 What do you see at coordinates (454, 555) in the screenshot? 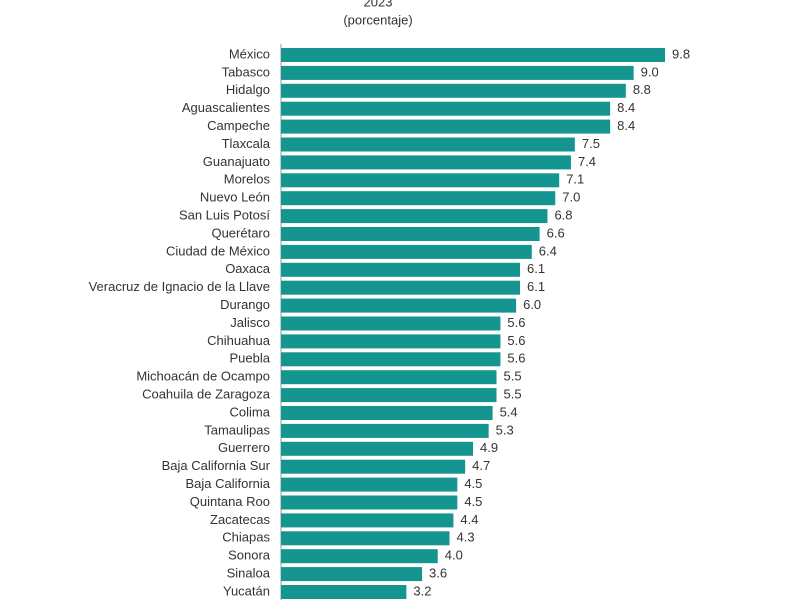
I see `value-label: 4.0` at bounding box center [454, 555].